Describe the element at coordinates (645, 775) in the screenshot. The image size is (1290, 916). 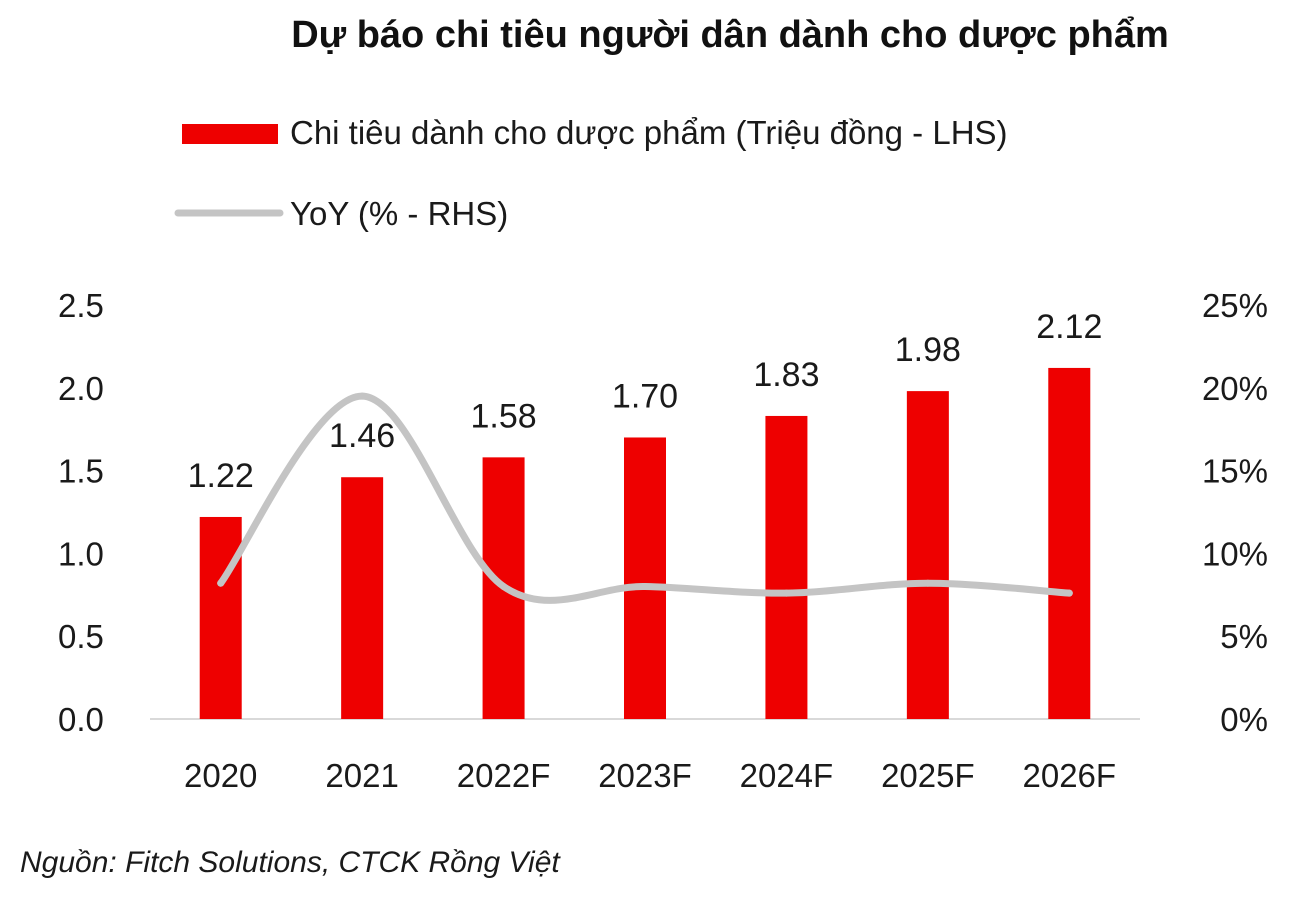
I see `x-axis-tick: 2023F` at that location.